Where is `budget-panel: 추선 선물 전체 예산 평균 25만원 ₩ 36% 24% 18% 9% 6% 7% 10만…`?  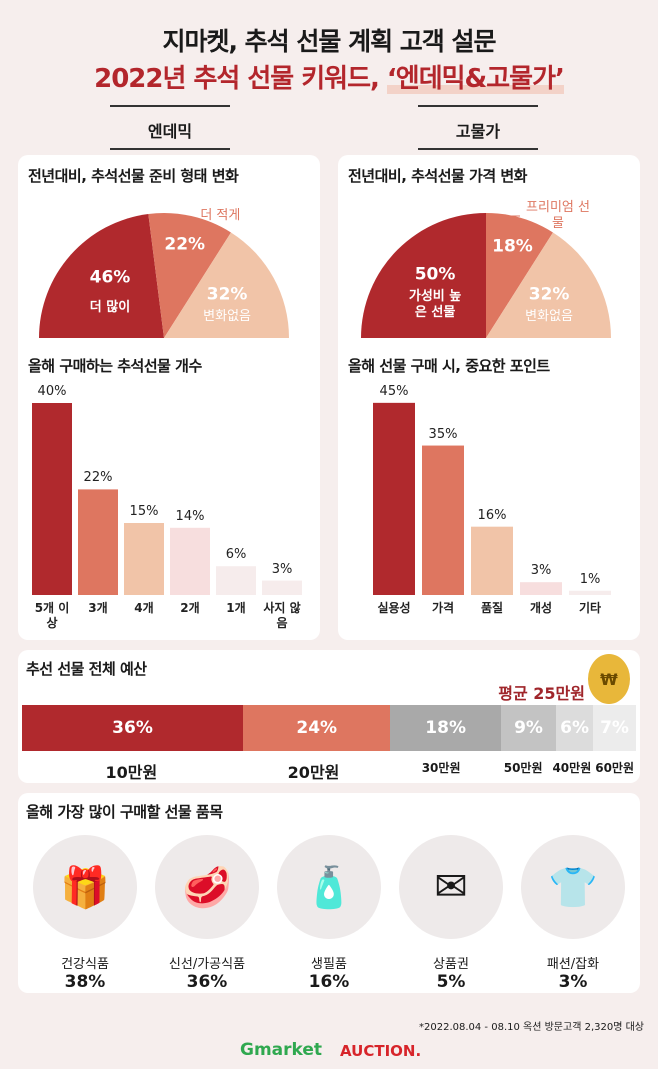 budget-panel: 추선 선물 전체 예산 평균 25만원 ₩ 36% 24% 18% 9% 6% 7% 10만… is located at coordinates (329, 716).